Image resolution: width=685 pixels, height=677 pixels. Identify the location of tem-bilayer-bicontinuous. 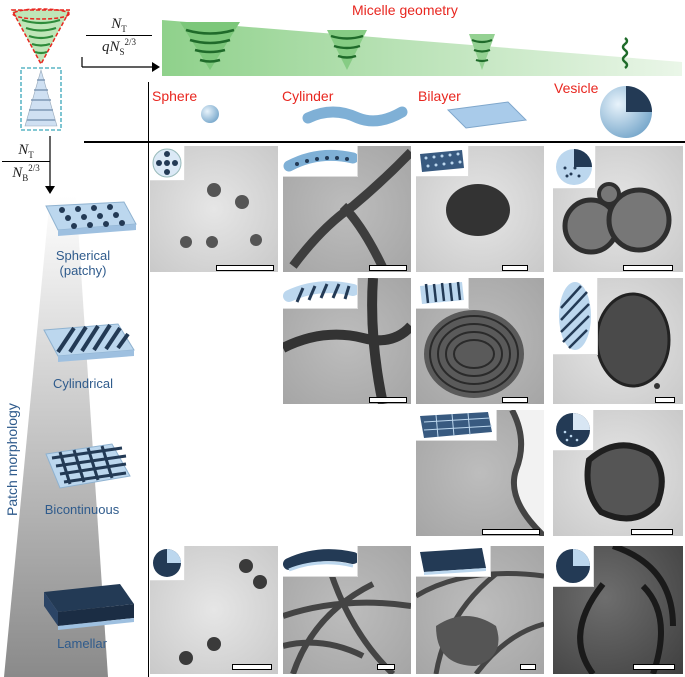
(480, 473).